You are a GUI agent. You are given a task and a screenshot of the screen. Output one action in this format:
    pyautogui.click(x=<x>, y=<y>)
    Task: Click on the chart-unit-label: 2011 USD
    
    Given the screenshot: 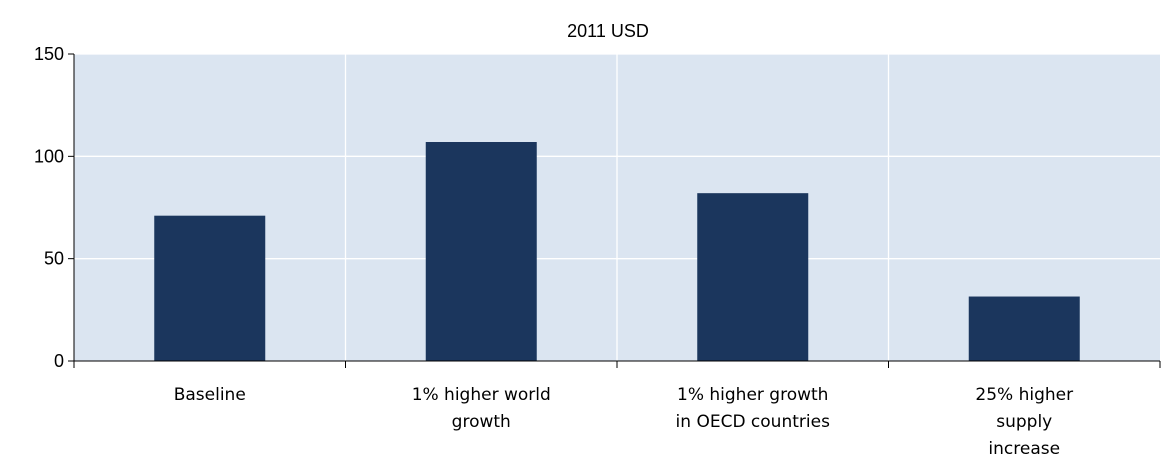 What is the action you would take?
    pyautogui.click(x=608, y=31)
    